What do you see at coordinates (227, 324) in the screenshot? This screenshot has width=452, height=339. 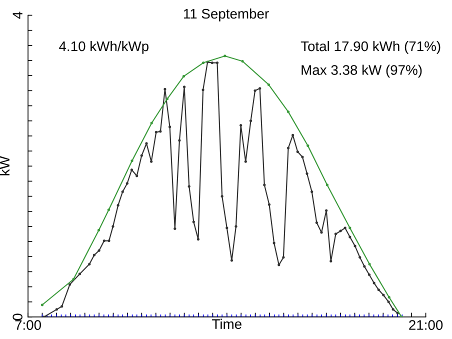 I see `x-axis-title: Time` at bounding box center [227, 324].